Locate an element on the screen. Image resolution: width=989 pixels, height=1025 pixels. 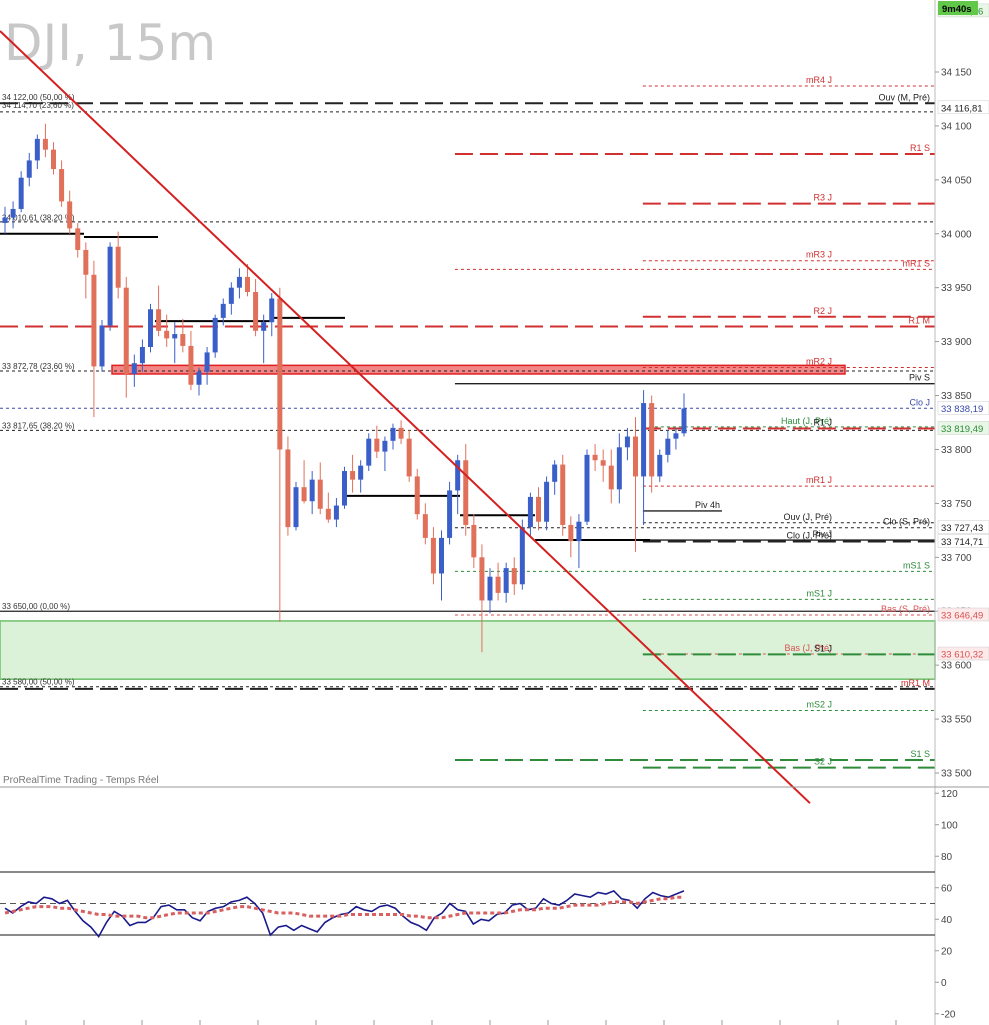
osc-series-line is located at coordinates (344, 907).